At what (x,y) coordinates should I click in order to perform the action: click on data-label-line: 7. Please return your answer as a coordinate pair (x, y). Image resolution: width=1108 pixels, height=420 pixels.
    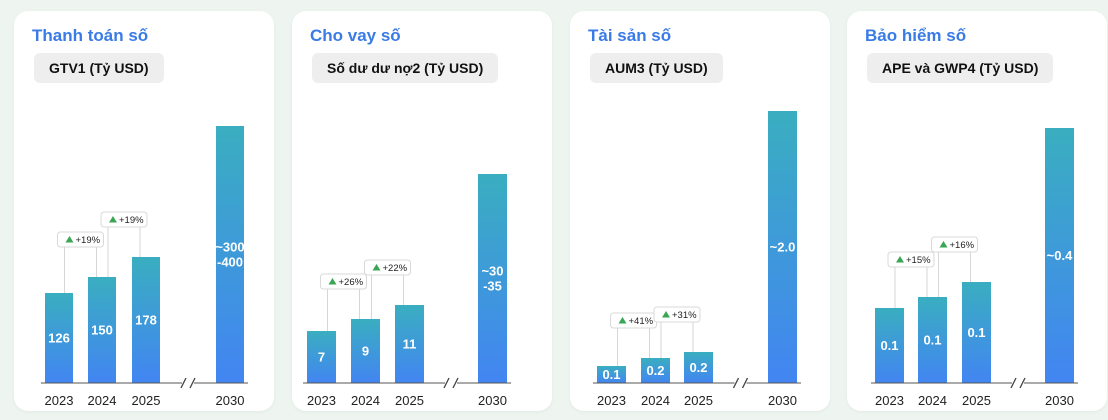
    Looking at the image, I should click on (321, 357).